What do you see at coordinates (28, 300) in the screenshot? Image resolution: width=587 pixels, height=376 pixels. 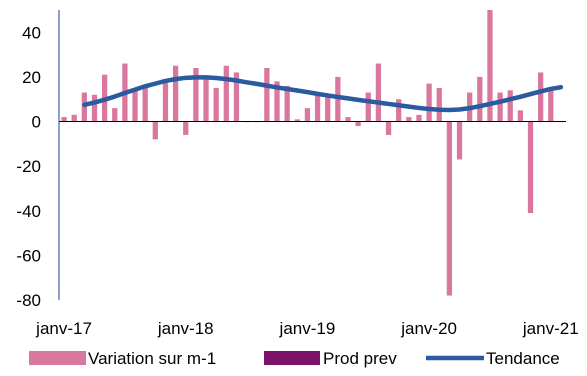 I see `y-tick-label: -80` at bounding box center [28, 300].